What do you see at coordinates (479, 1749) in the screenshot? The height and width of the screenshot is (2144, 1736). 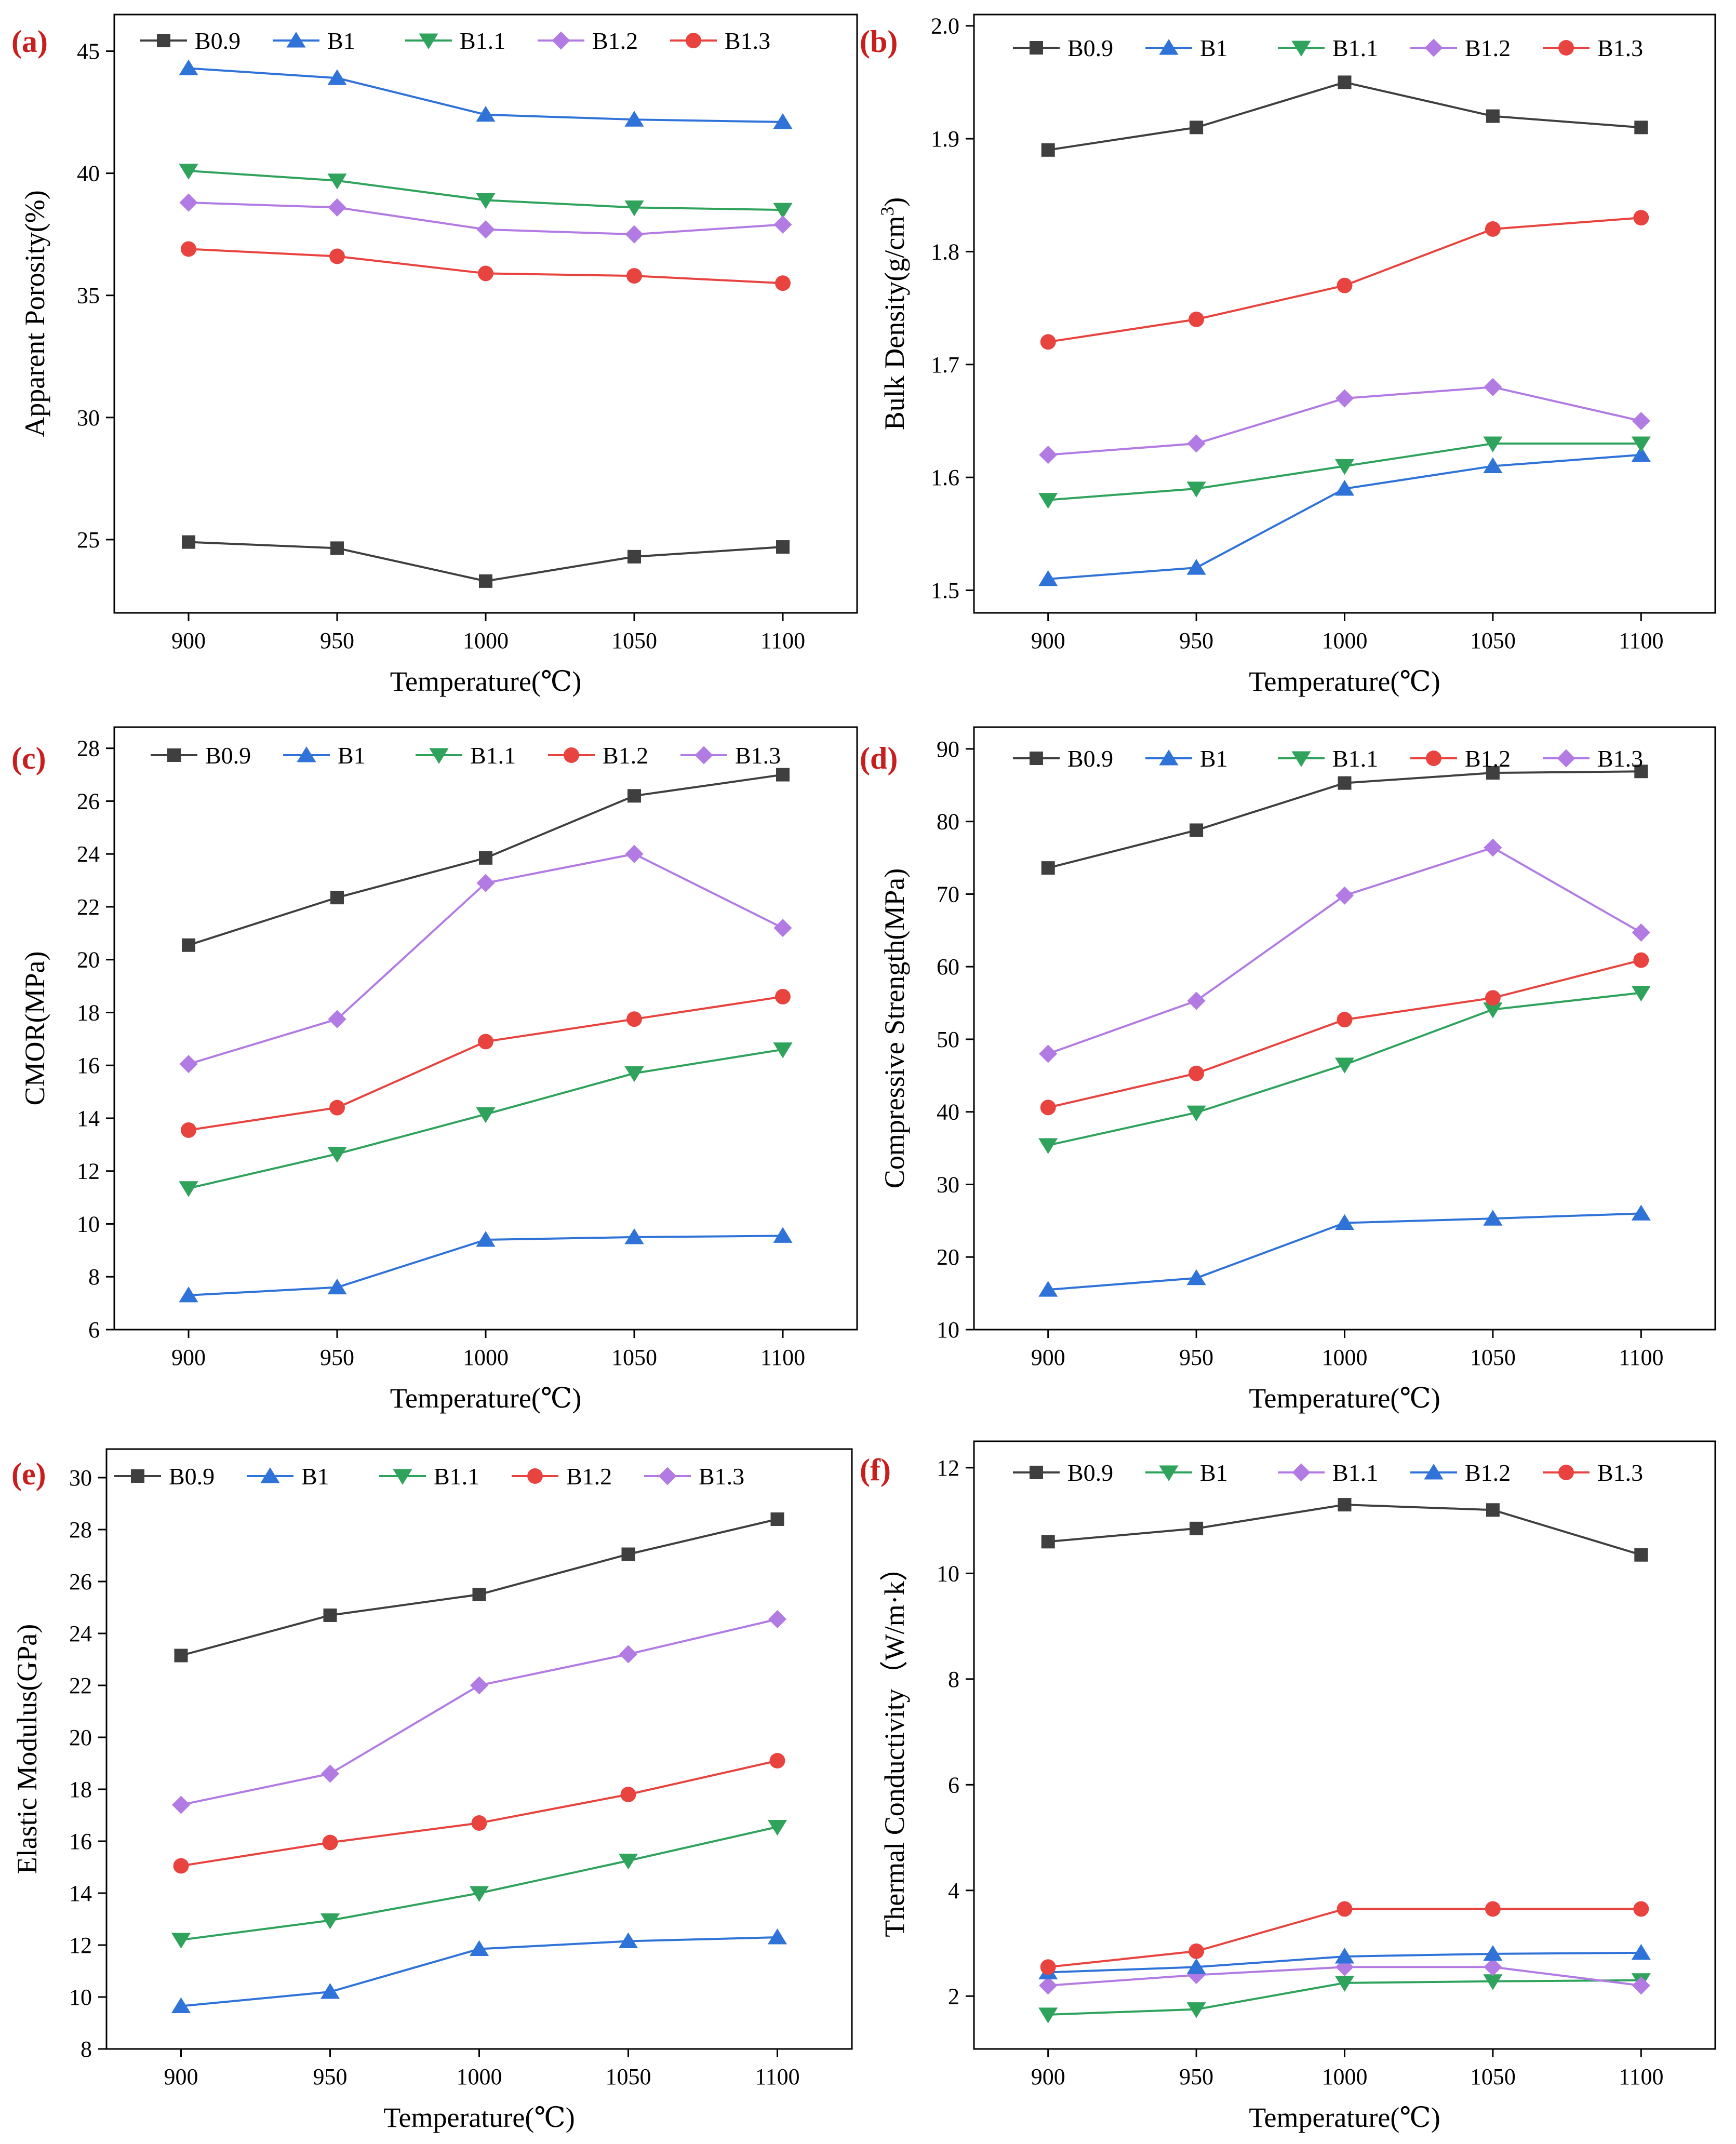 I see `plot-frame` at bounding box center [479, 1749].